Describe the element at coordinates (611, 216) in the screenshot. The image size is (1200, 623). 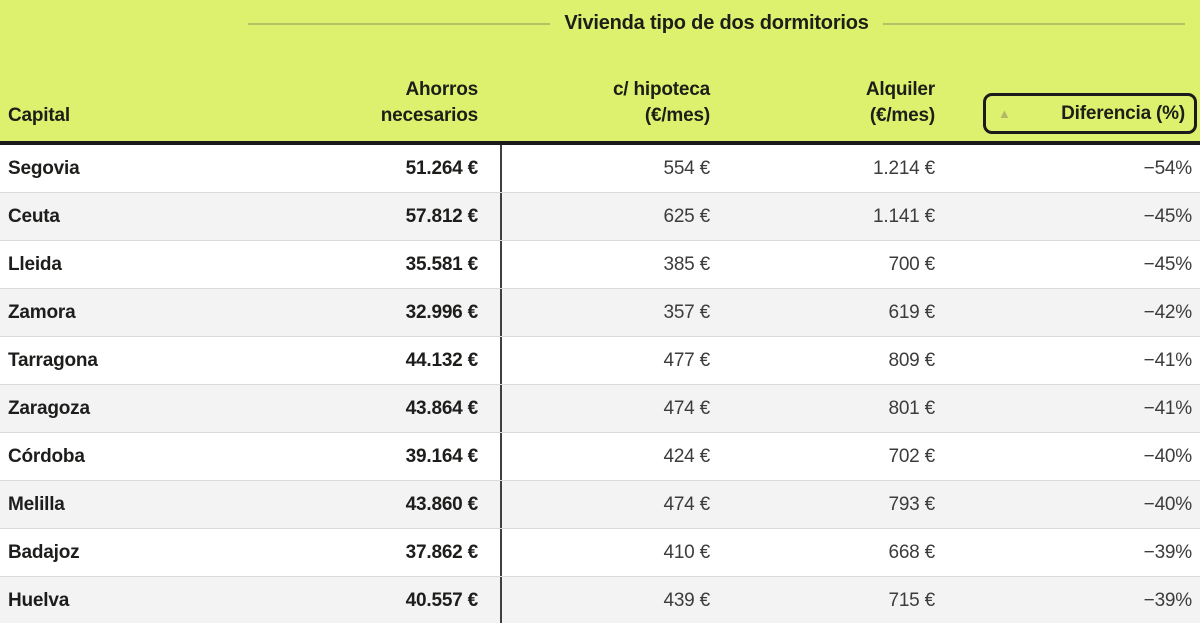
I see `cell-hipoteca: 625 €` at that location.